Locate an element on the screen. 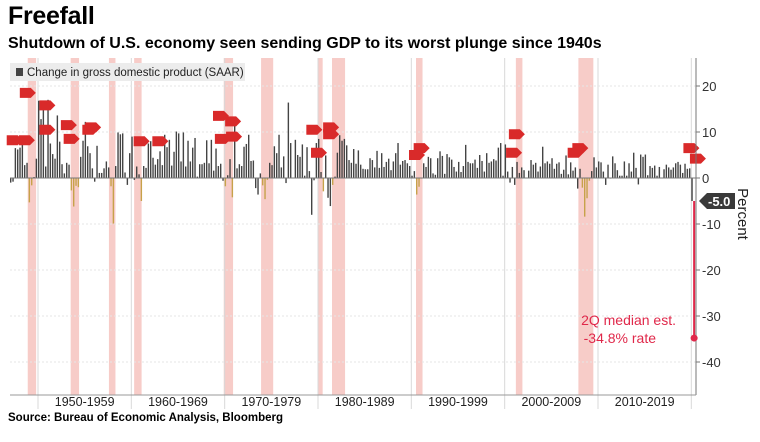 The image size is (760, 442). decade-label-1970: 1970-1979 is located at coordinates (271, 402).